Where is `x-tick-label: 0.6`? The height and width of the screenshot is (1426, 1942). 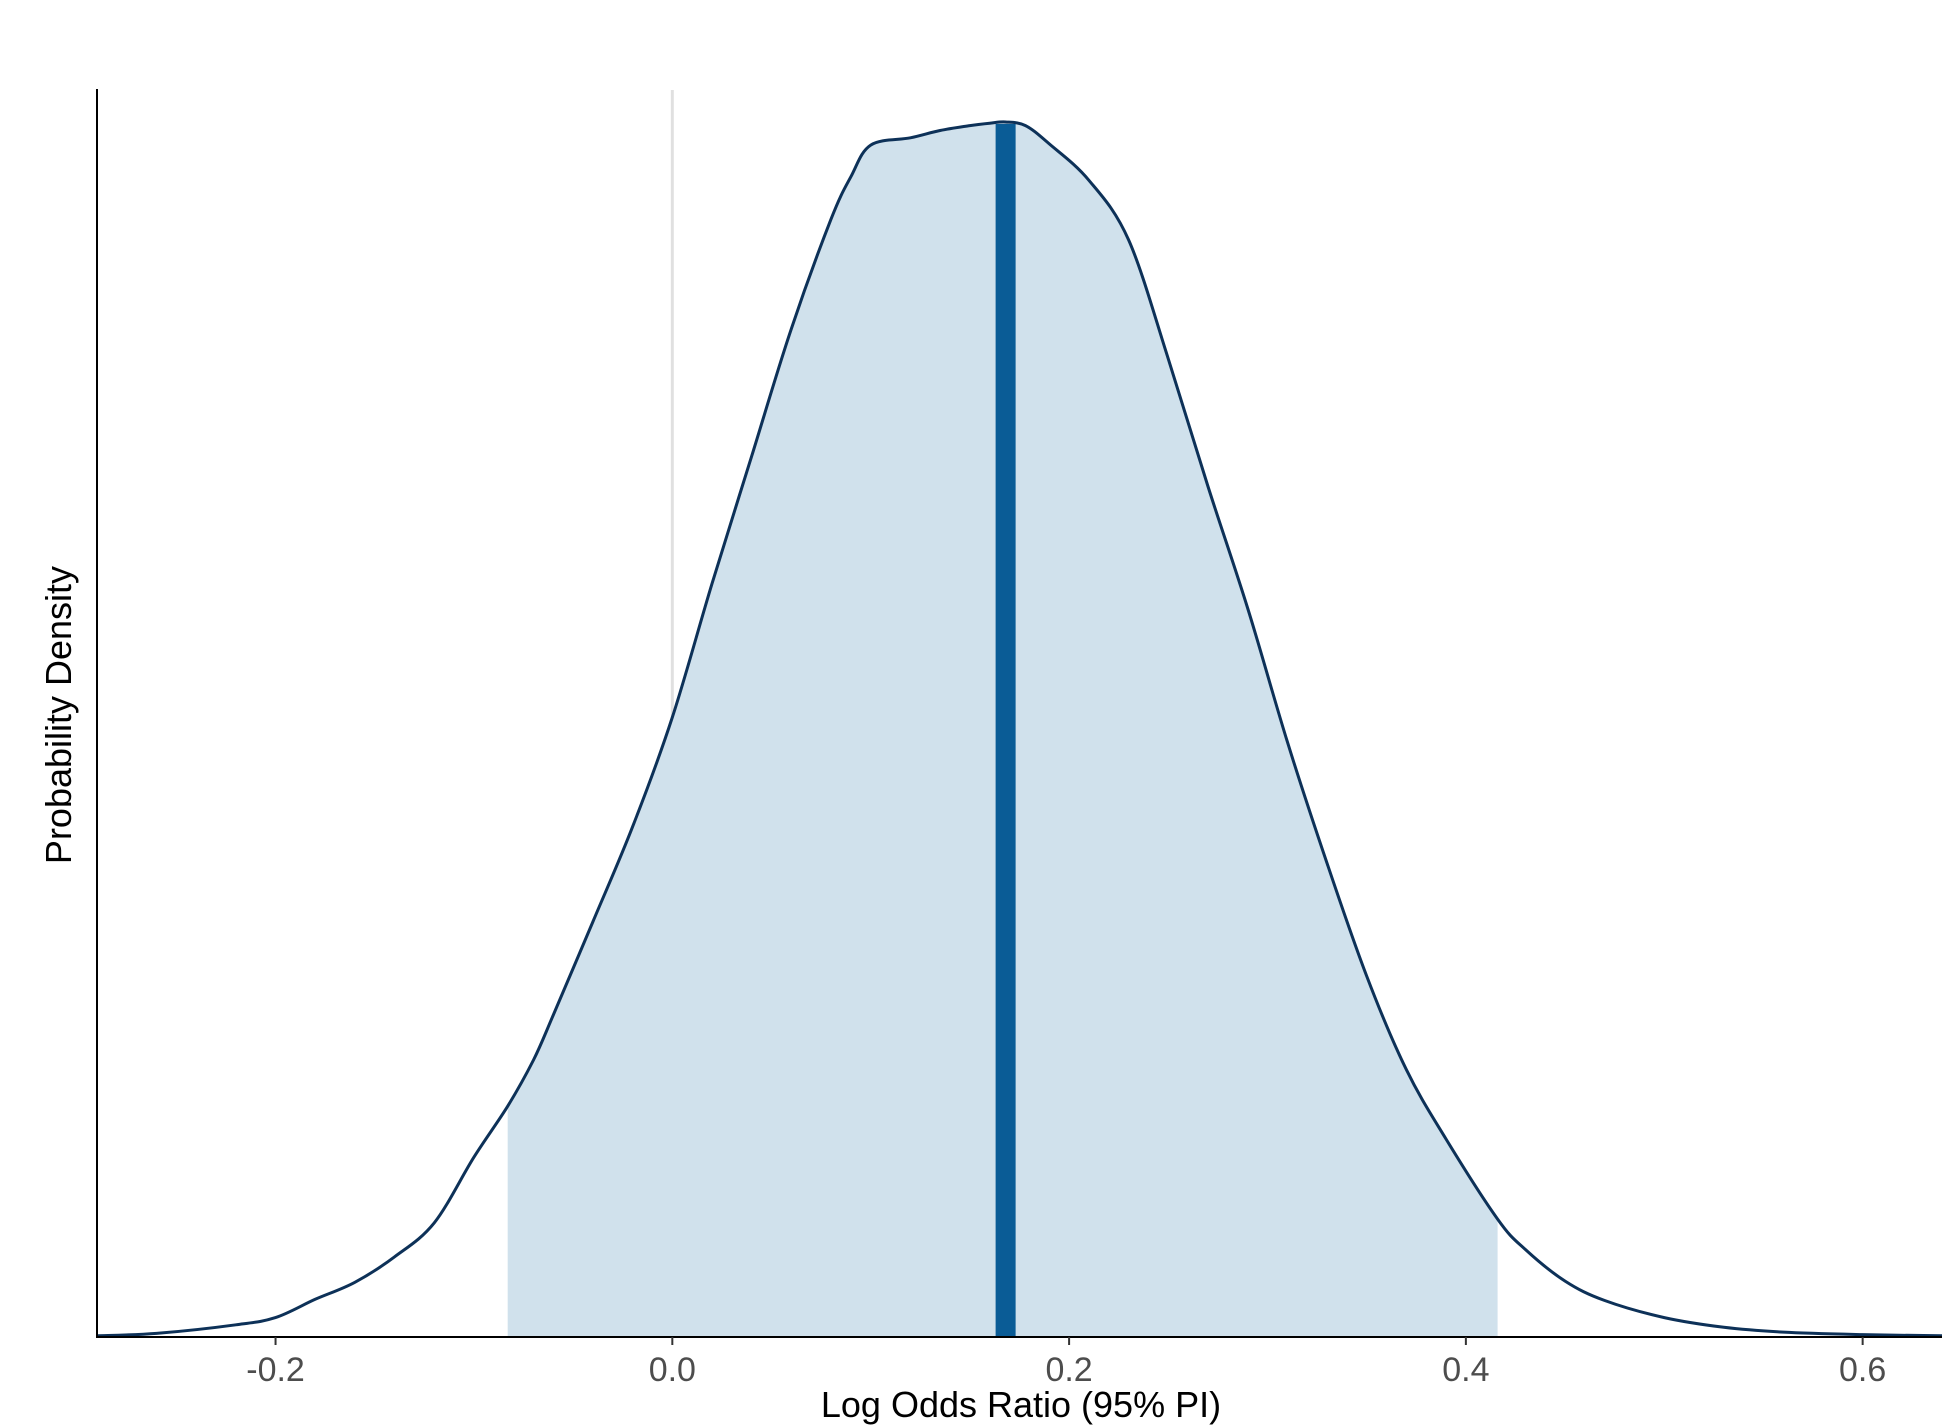
x-tick-label: 0.6 is located at coordinates (1862, 1370).